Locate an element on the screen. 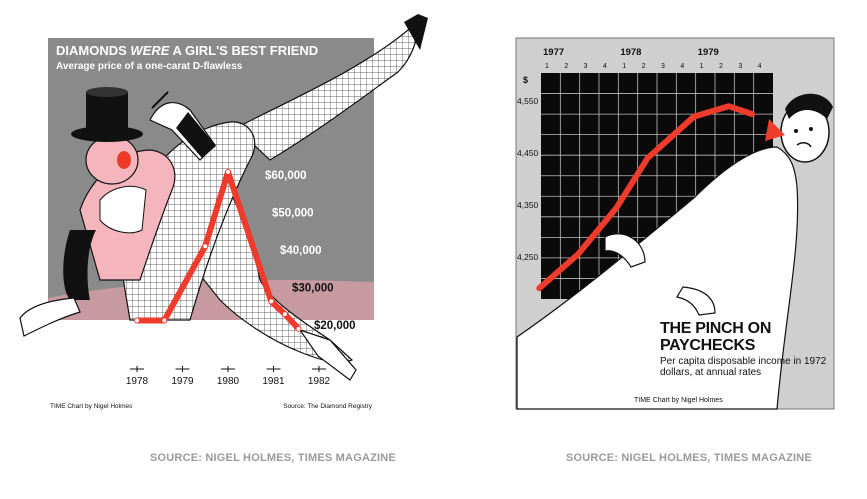  x-tick-label: 1981 is located at coordinates (273, 381).